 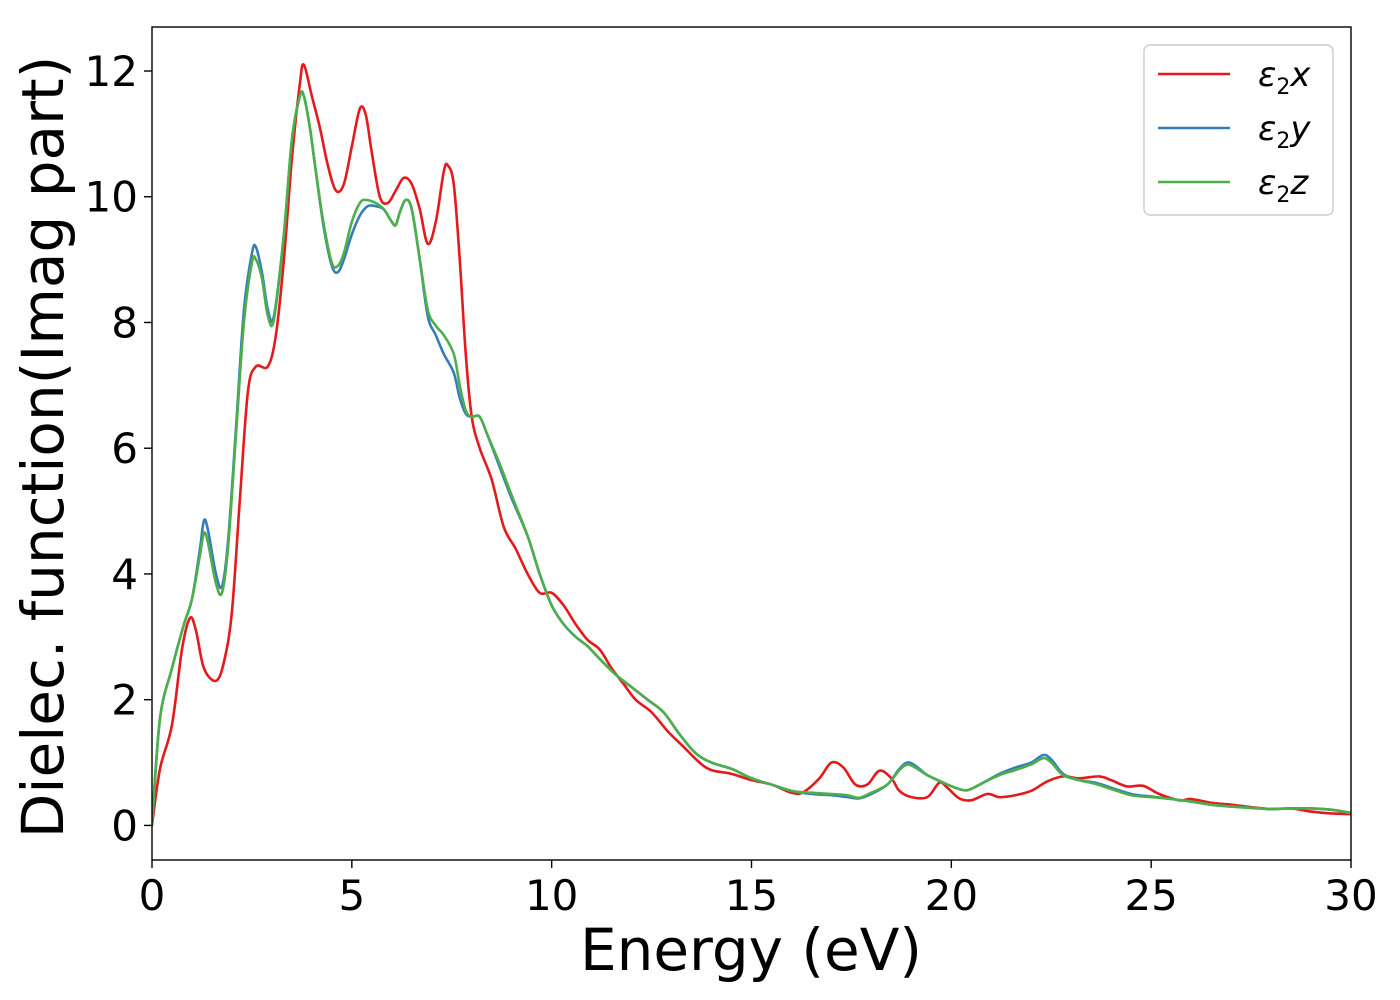 I want to click on x-axis-label: Energy (eV), so click(x=751, y=950).